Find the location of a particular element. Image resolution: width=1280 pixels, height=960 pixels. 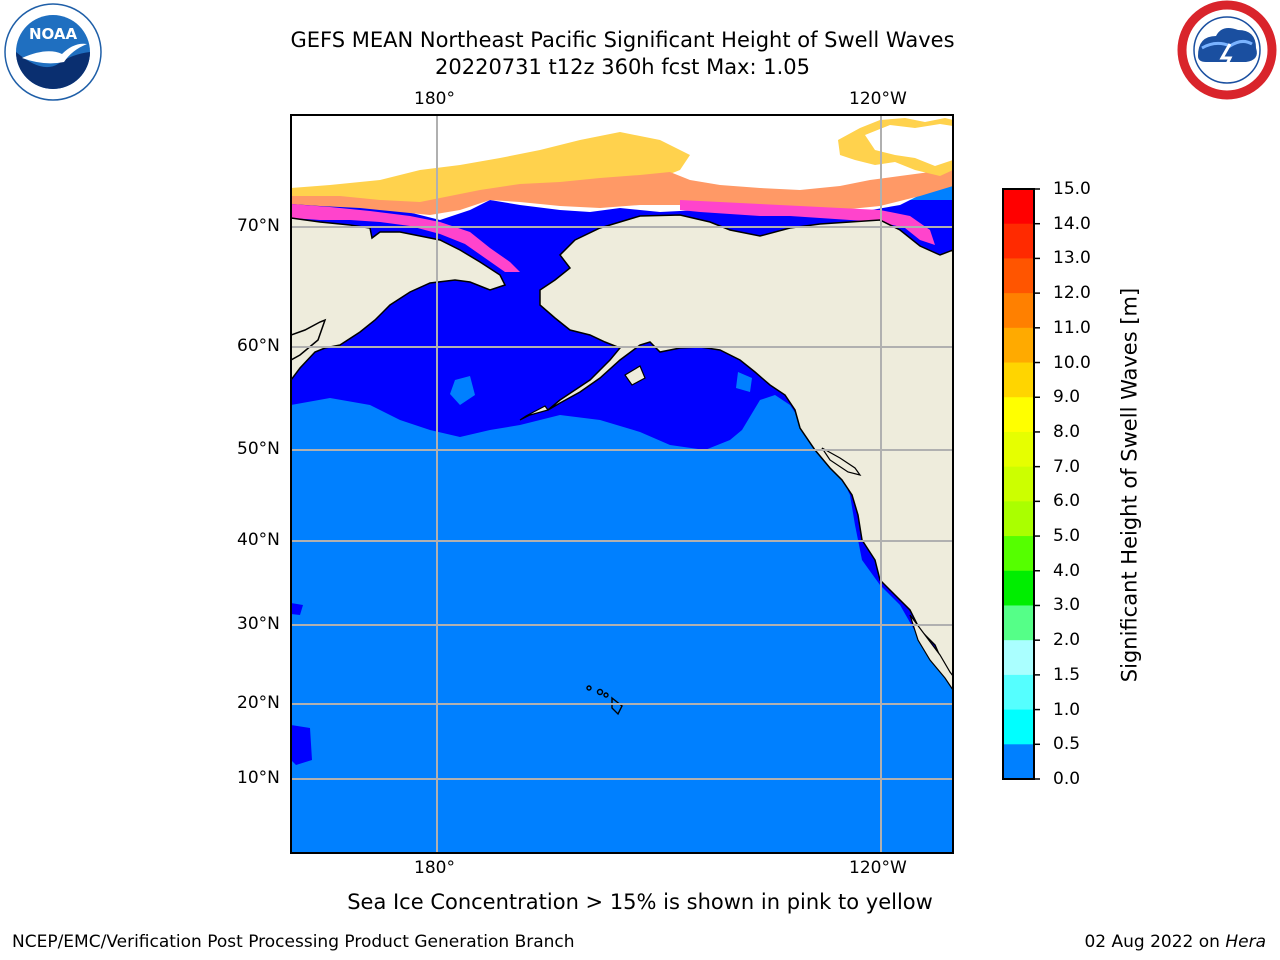

land-baja is located at coordinates (931, 653).